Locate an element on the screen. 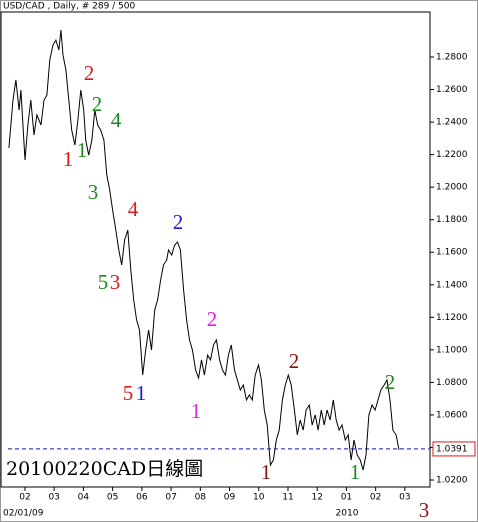 This screenshot has height=522, width=478. y-tick-label: 1.0200 is located at coordinates (452, 481).